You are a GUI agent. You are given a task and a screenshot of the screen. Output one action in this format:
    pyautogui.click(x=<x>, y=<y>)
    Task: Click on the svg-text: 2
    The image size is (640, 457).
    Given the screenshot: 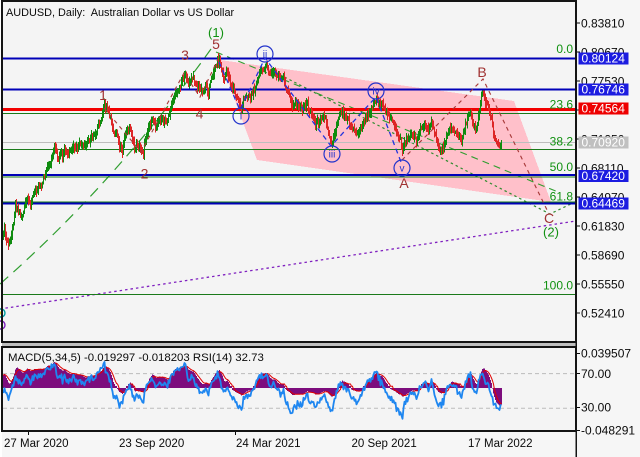 What is the action you would take?
    pyautogui.click(x=145, y=173)
    